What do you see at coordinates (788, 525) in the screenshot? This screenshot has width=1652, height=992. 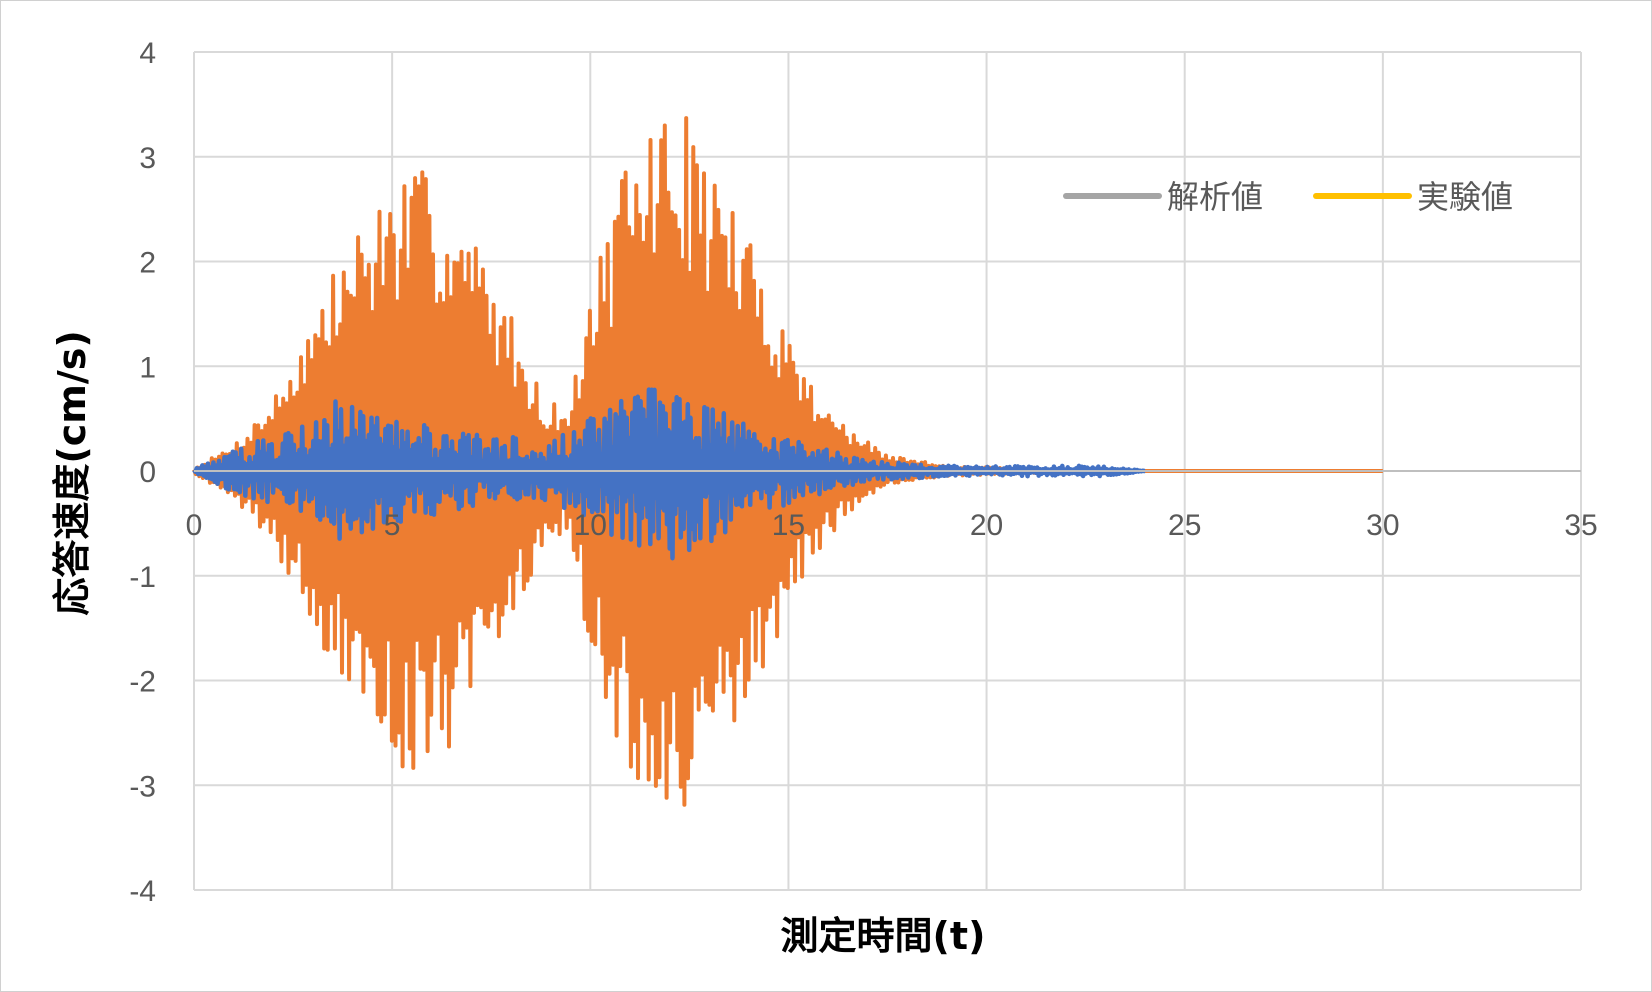 I see `x-tick-label-3: 15` at bounding box center [788, 525].